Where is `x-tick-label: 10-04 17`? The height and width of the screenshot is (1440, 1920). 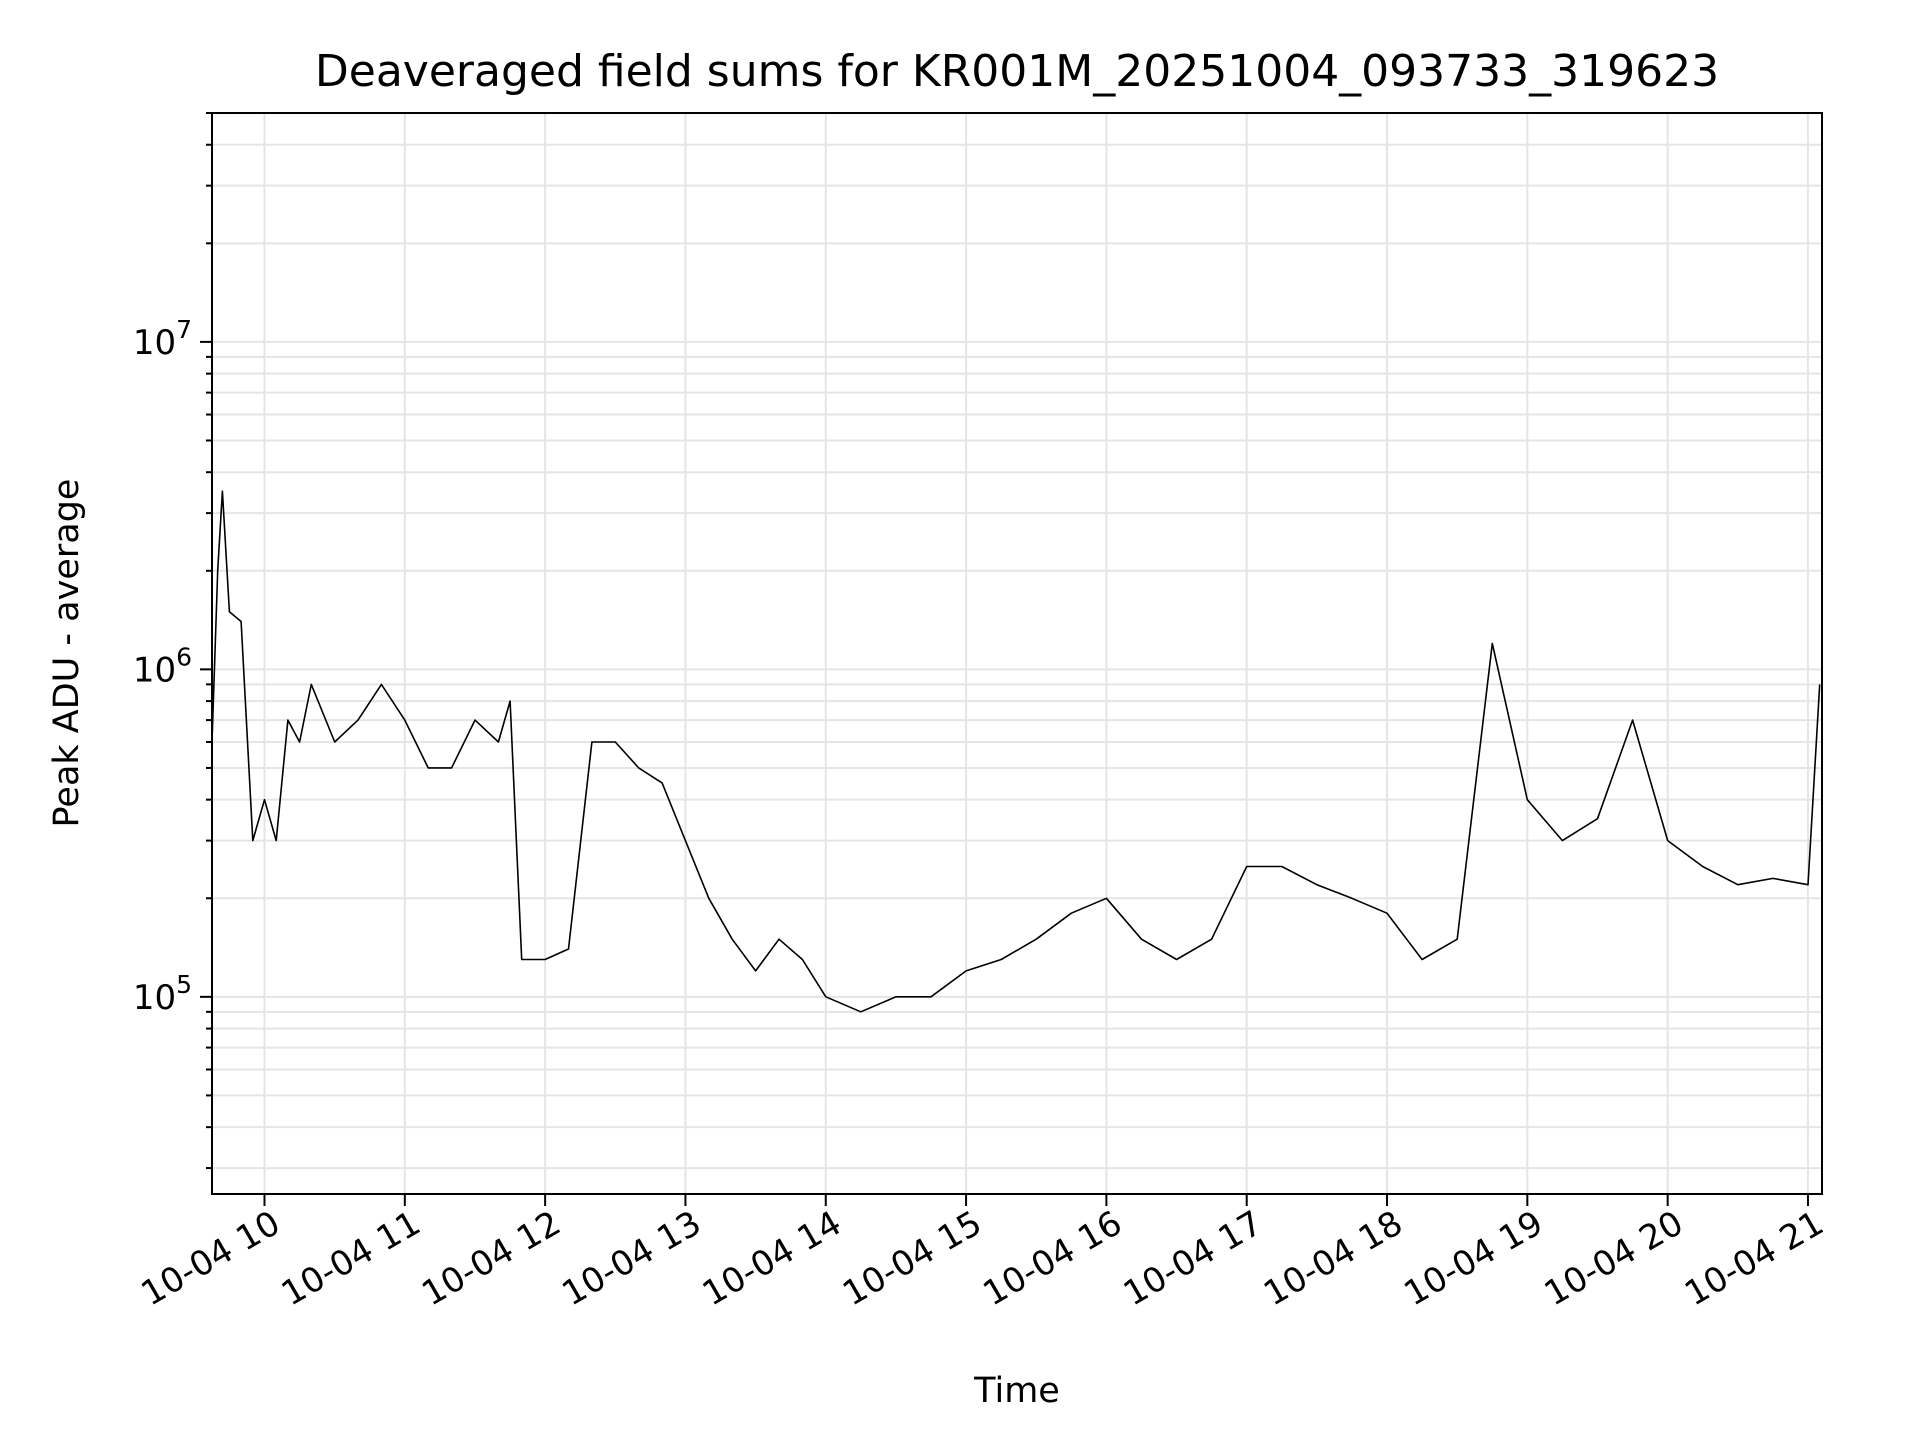
x-tick-label: 10-04 17 is located at coordinates (1193, 1258).